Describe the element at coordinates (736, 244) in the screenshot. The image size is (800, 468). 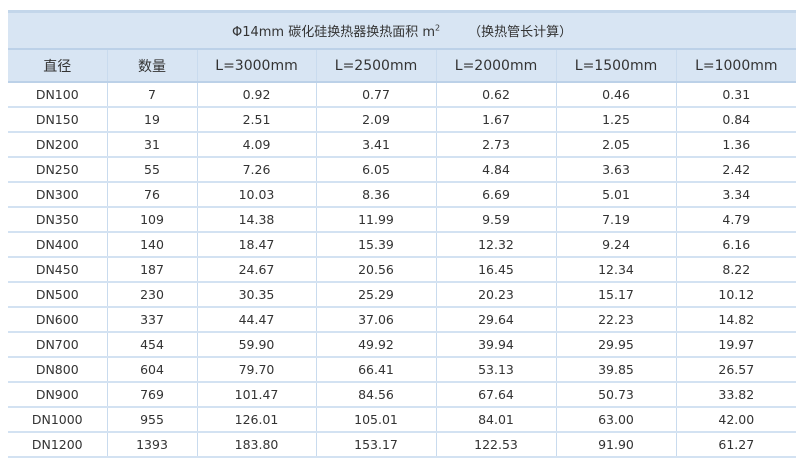
I see `area-cell: 6.16` at that location.